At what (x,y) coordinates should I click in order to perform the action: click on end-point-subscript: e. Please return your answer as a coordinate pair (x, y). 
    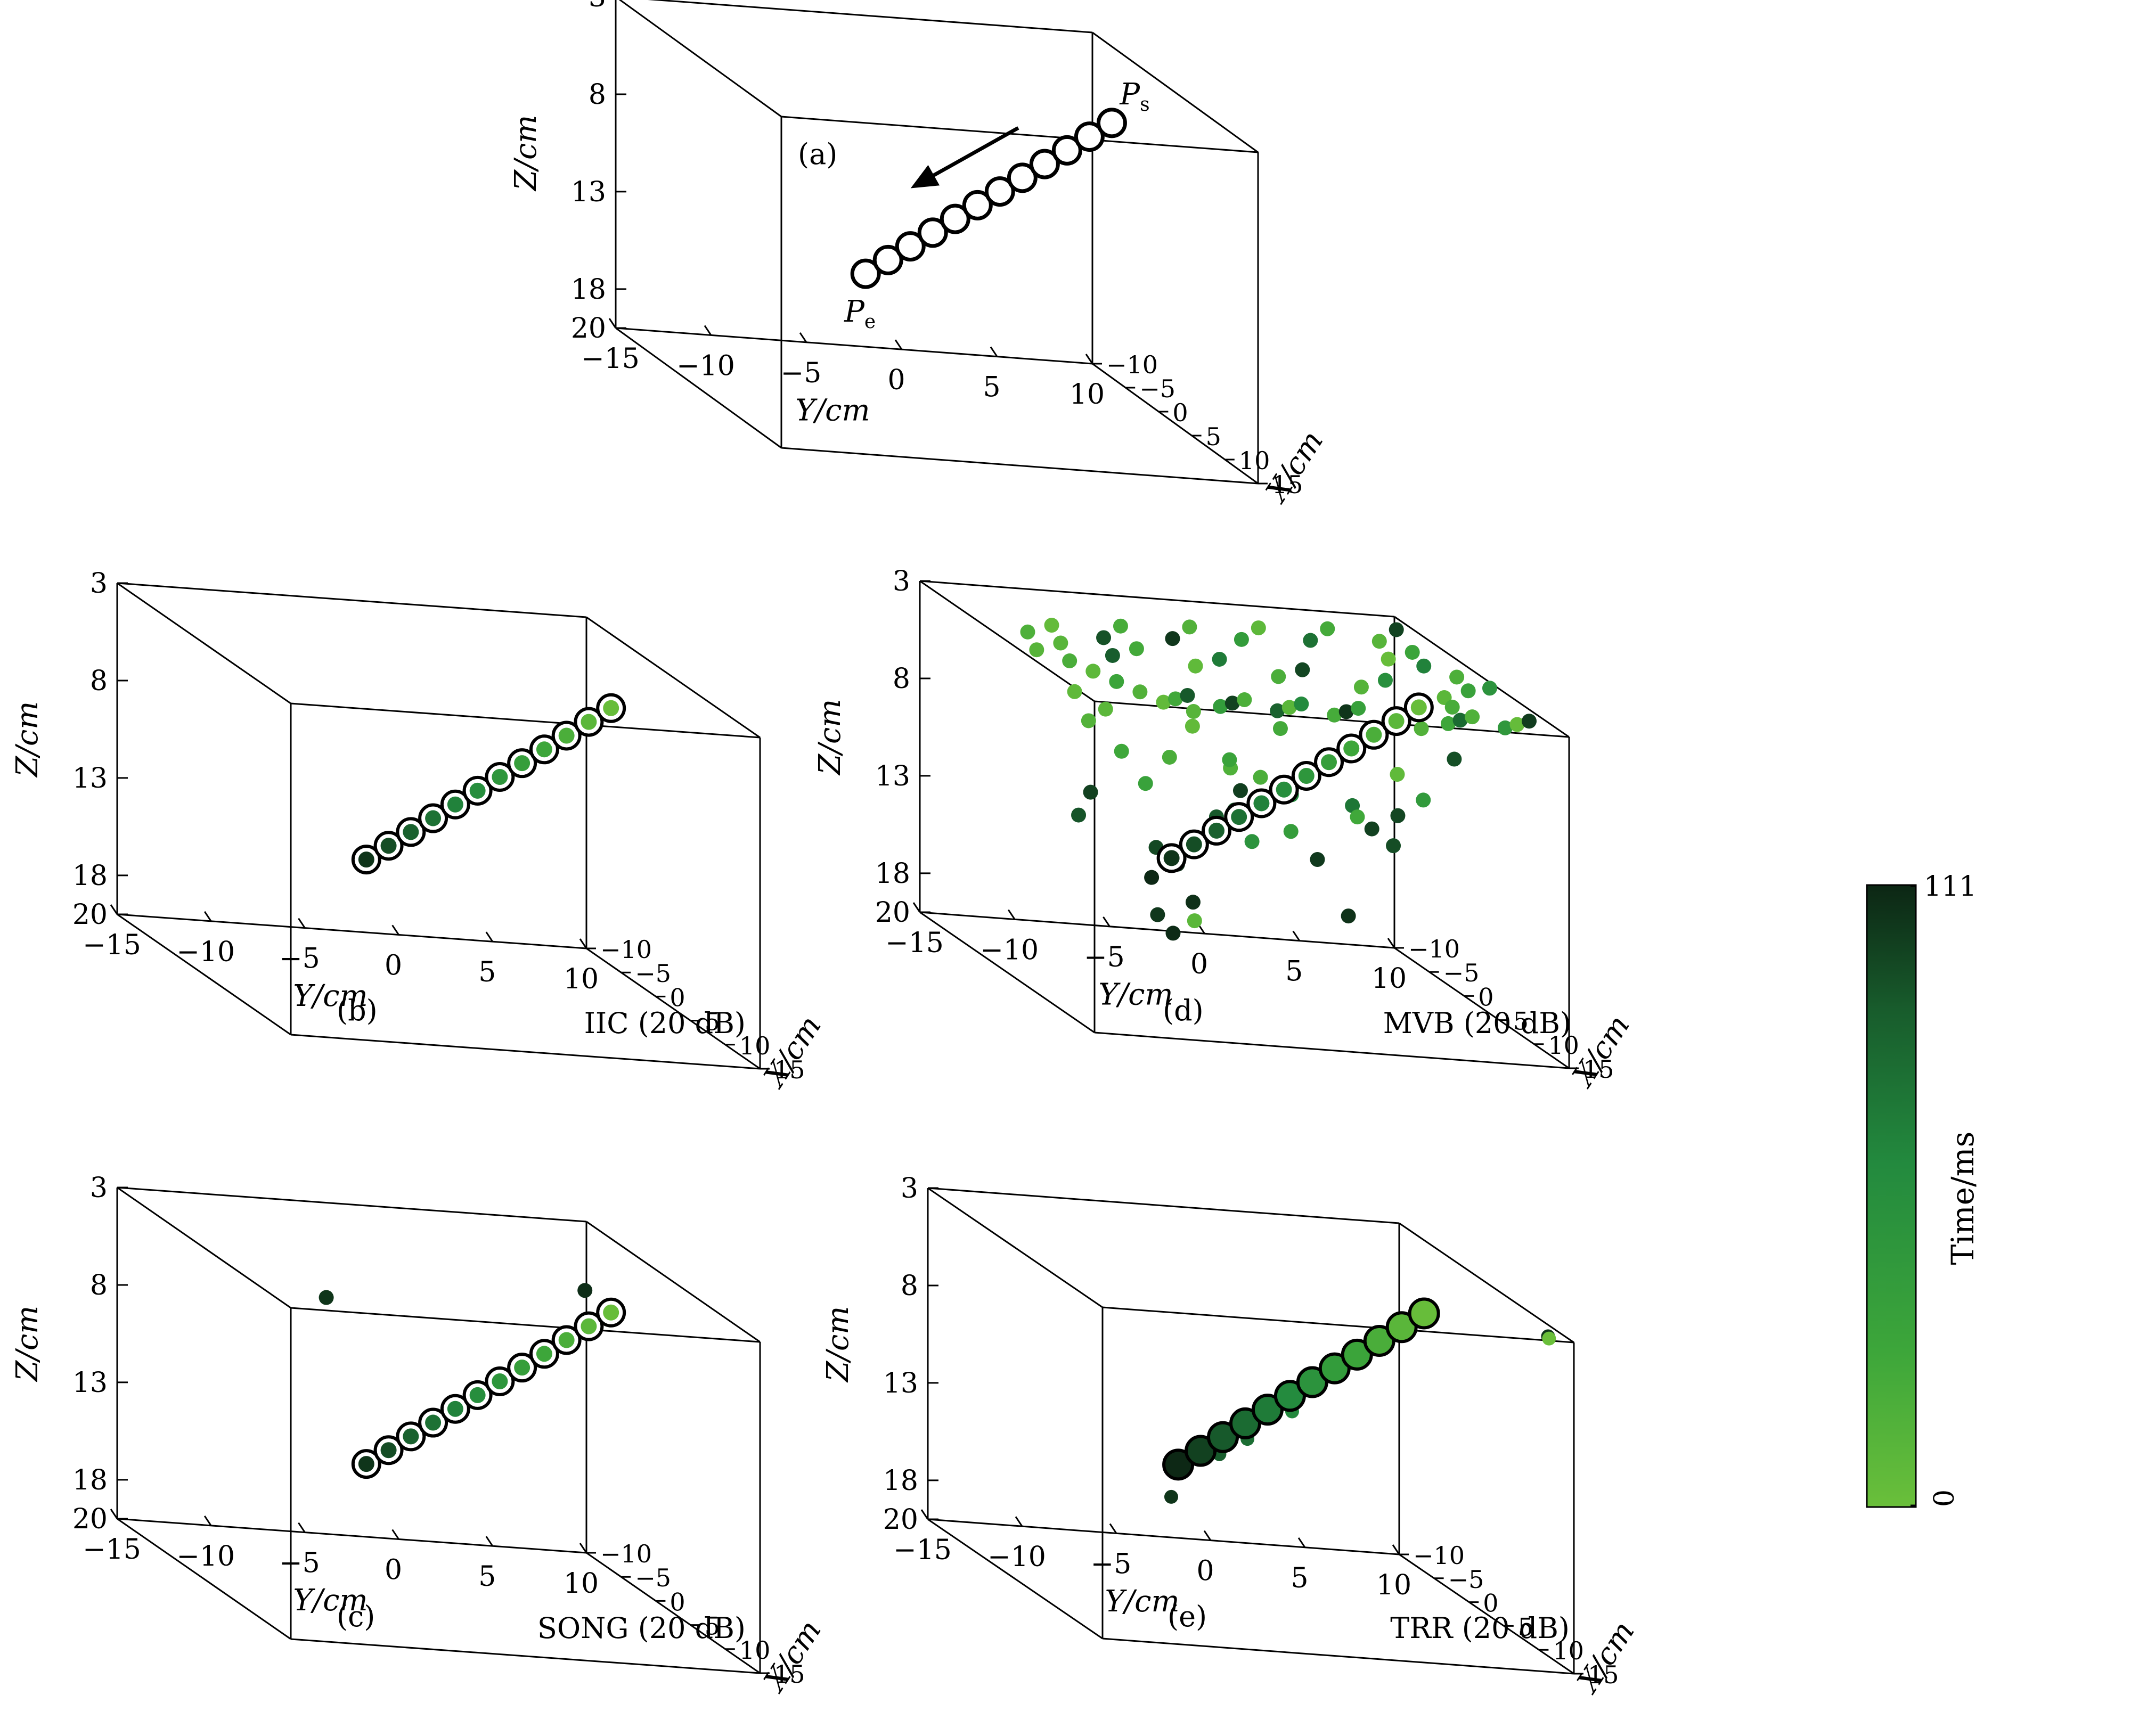
    Looking at the image, I should click on (870, 322).